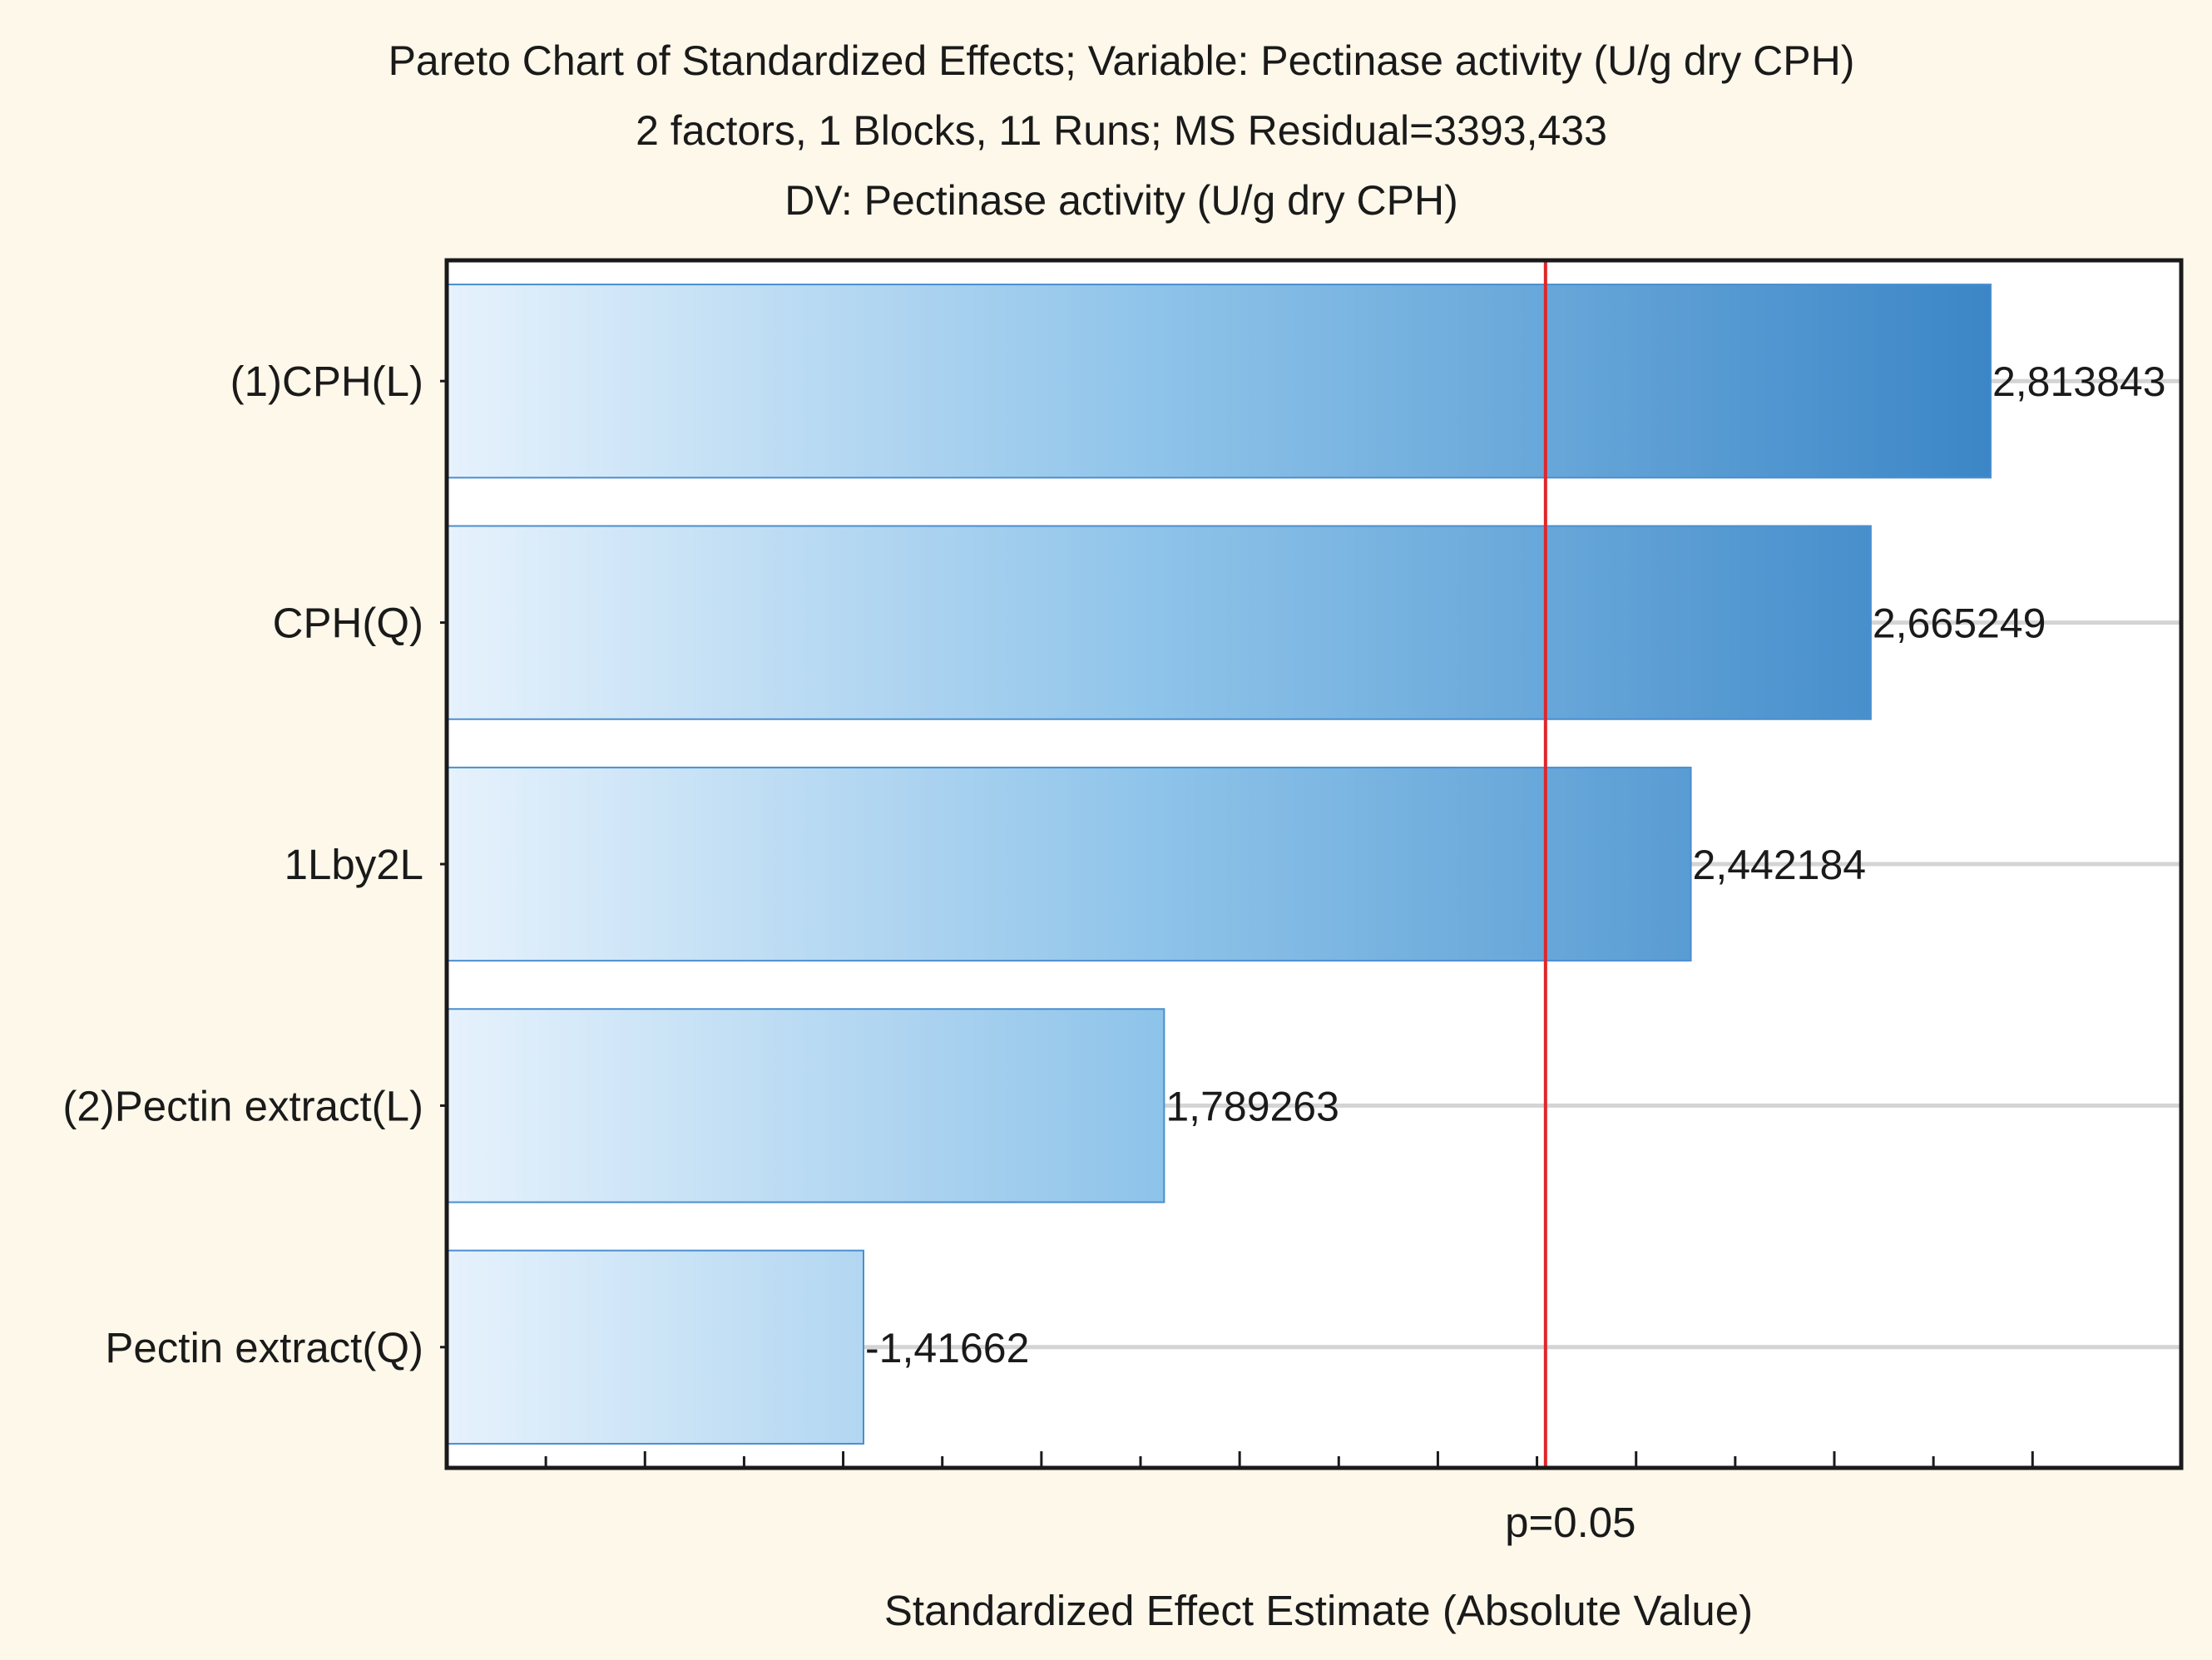 This screenshot has height=1660, width=2212. Describe the element at coordinates (2079, 382) in the screenshot. I see `value-label: 2,813843` at that location.